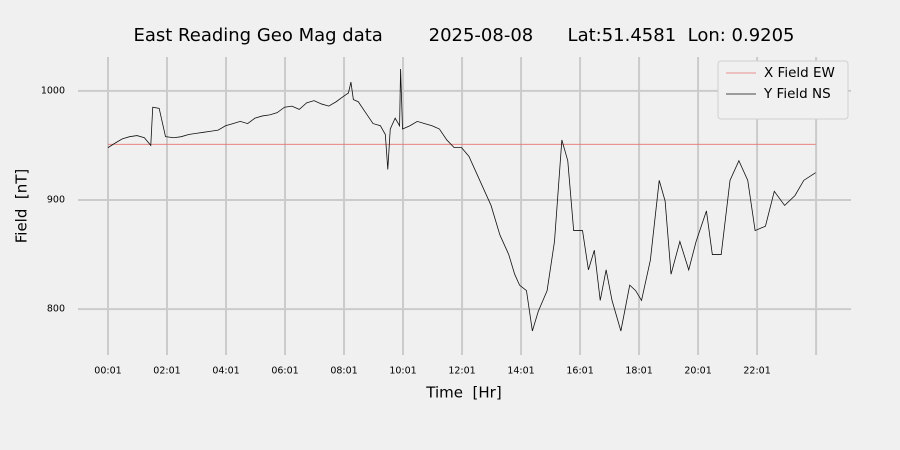 The height and width of the screenshot is (450, 900). Describe the element at coordinates (799, 73) in the screenshot. I see `legend-label: X Field EW` at that location.